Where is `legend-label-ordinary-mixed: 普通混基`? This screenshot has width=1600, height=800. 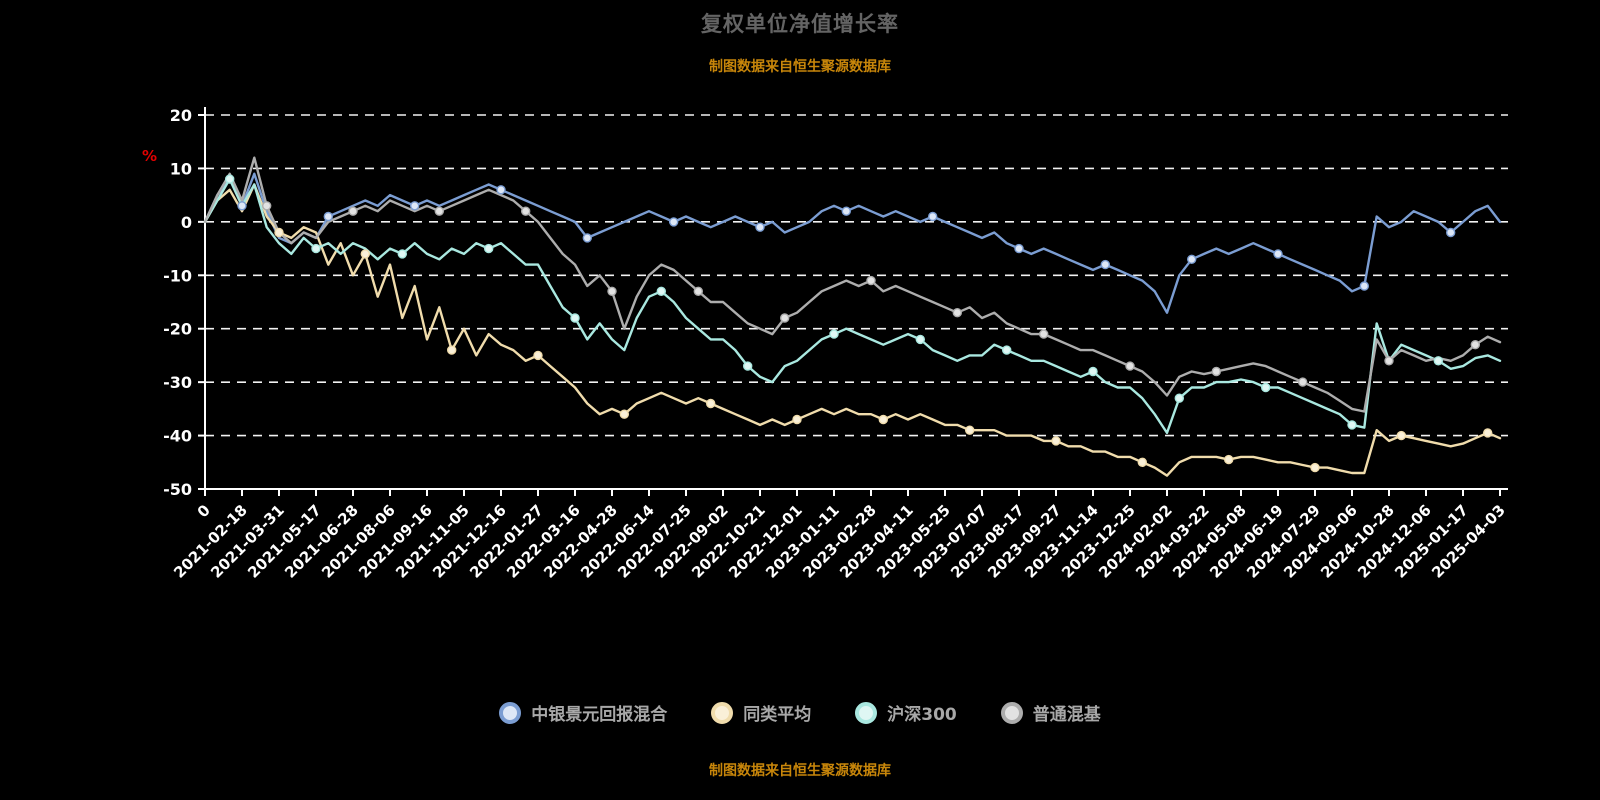
legend-label-ordinary-mixed: 普通混基 is located at coordinates (1066, 715).